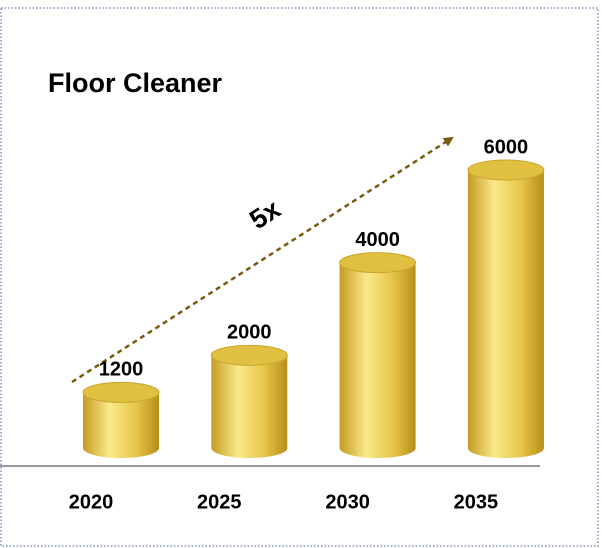 The width and height of the screenshot is (602, 548). I want to click on chart-title: Floor Cleaner, so click(135, 83).